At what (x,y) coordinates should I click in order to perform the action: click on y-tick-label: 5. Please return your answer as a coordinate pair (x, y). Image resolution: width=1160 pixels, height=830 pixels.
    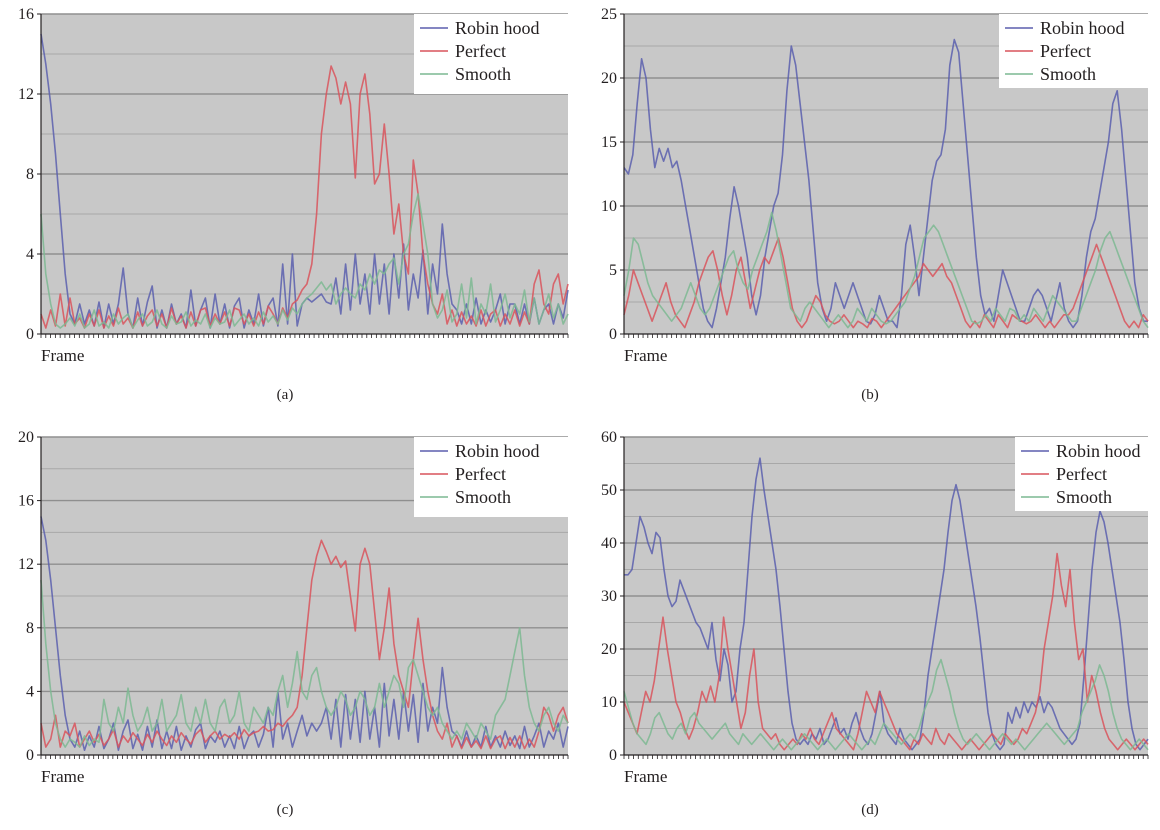
    Looking at the image, I should click on (613, 270).